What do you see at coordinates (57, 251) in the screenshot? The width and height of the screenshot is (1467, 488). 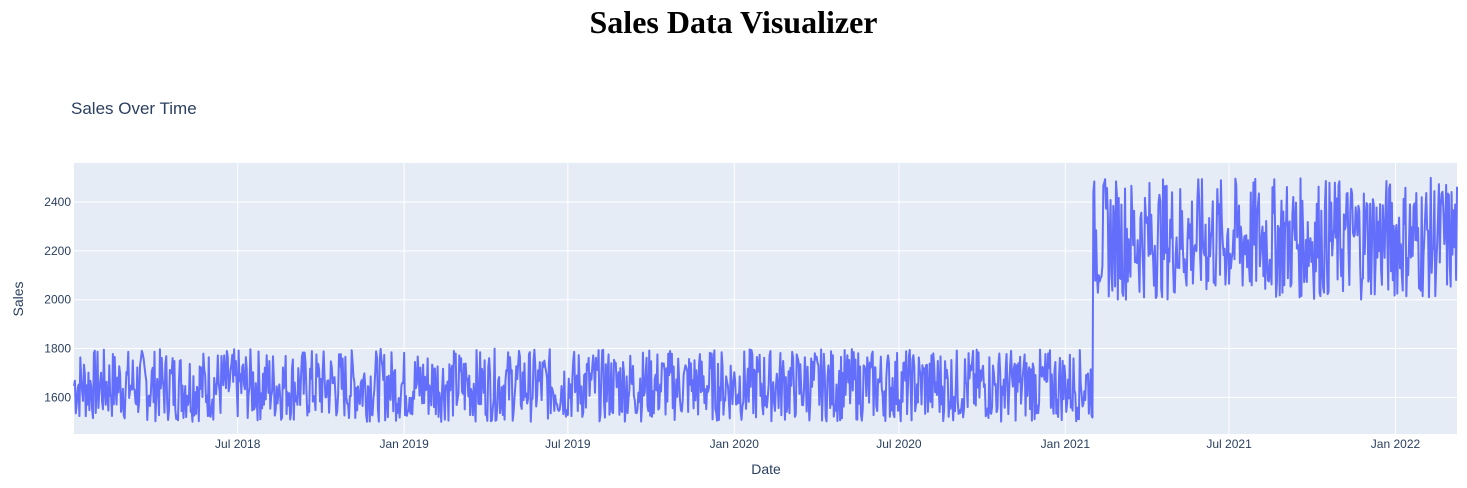 I see `y-tick-label: 2200` at bounding box center [57, 251].